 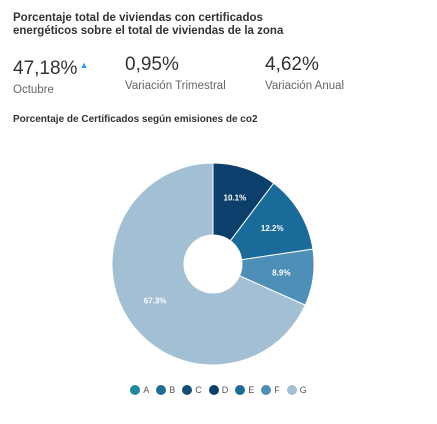 I want to click on legend-item-f: F, so click(x=270, y=390).